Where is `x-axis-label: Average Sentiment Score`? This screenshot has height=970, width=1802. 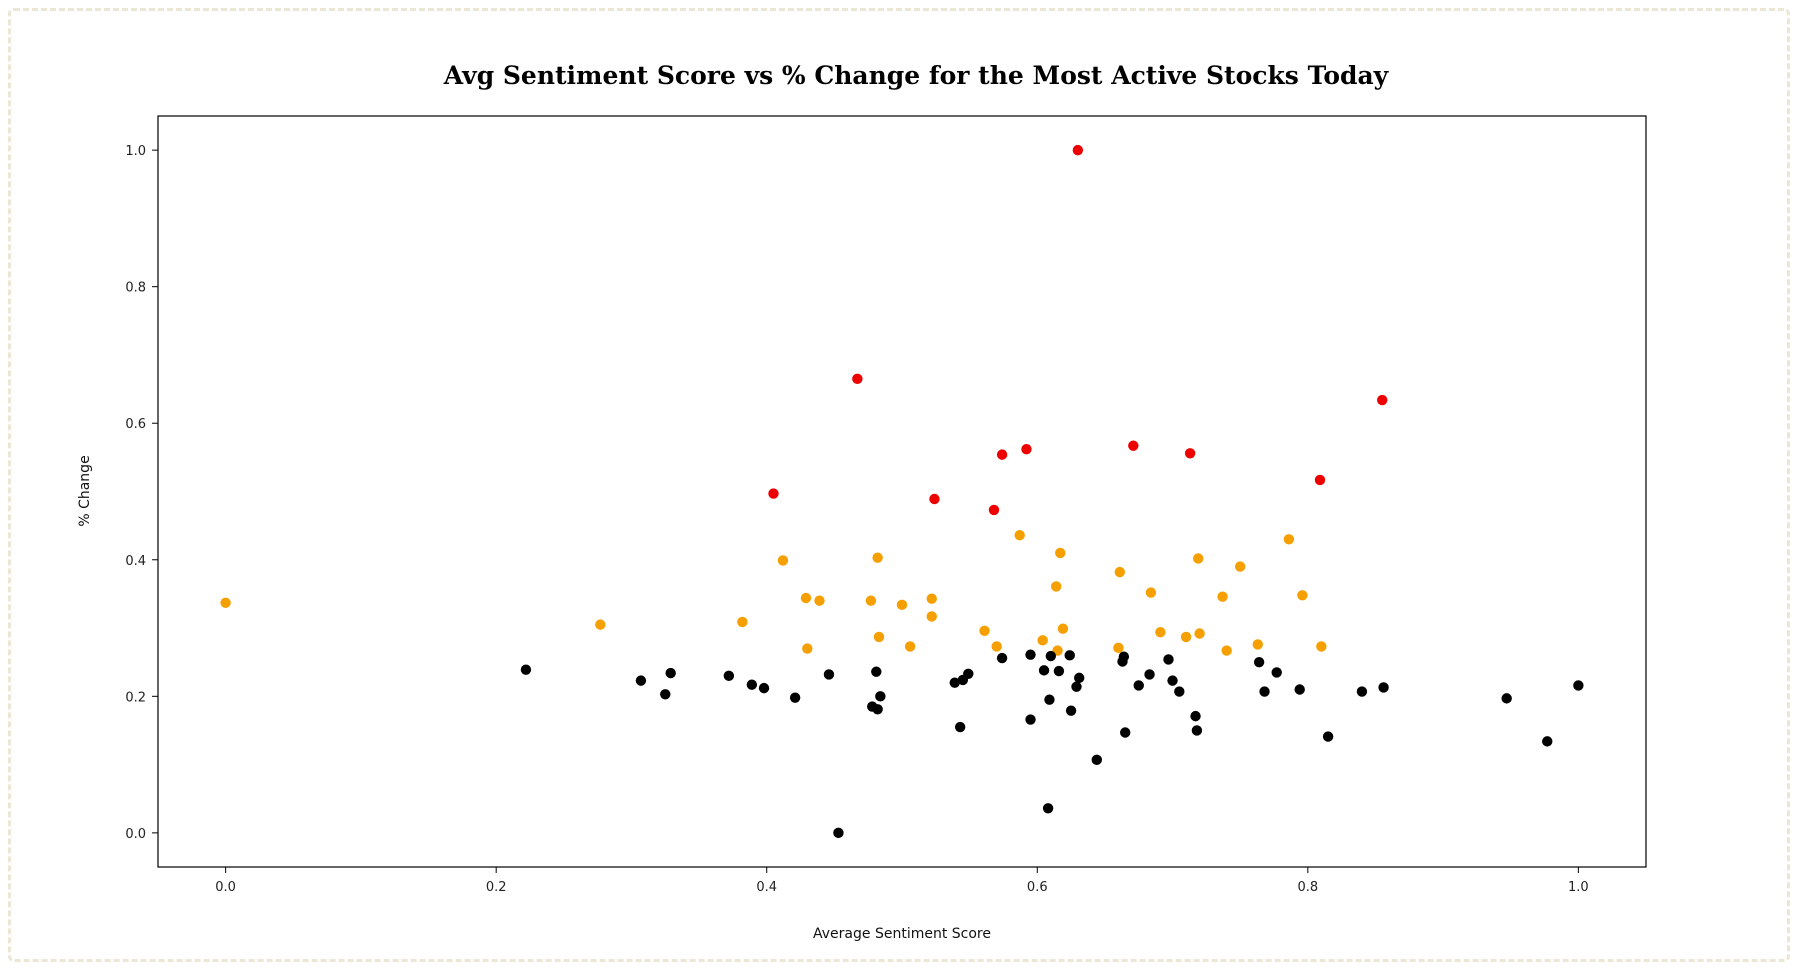
x-axis-label: Average Sentiment Score is located at coordinates (902, 934).